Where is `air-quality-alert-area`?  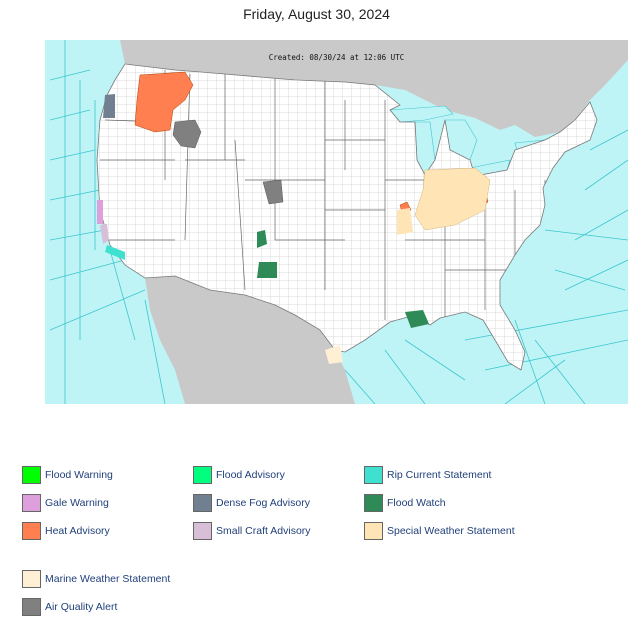 air-quality-alert-area is located at coordinates (187, 134).